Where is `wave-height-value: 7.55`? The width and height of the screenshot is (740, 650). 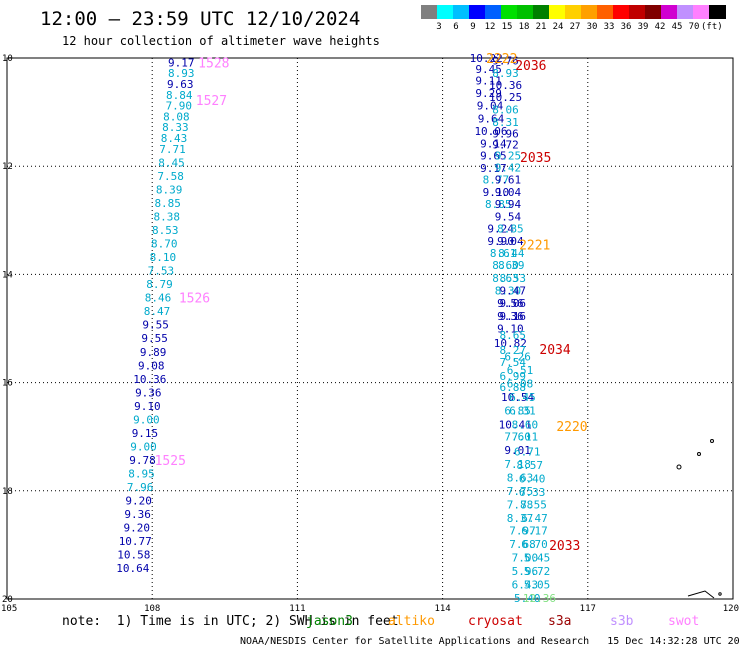 wave-height-value: 7.55 is located at coordinates (533, 504).